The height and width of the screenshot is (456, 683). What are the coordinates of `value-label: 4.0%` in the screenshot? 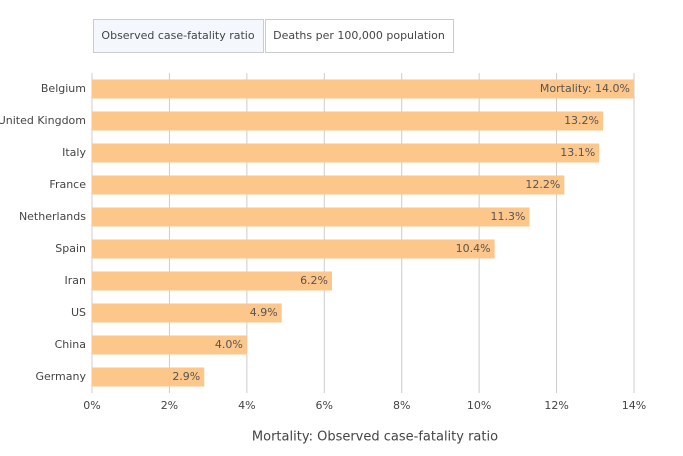 It's located at (229, 344).